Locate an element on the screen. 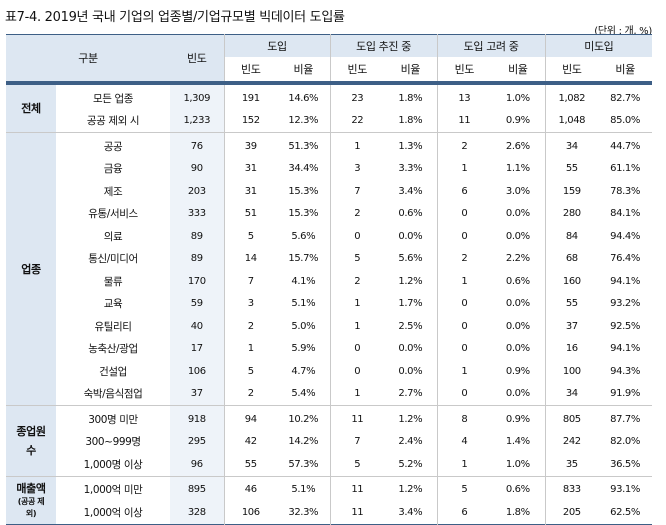  cell-ratio: 15.3% is located at coordinates (303, 214).